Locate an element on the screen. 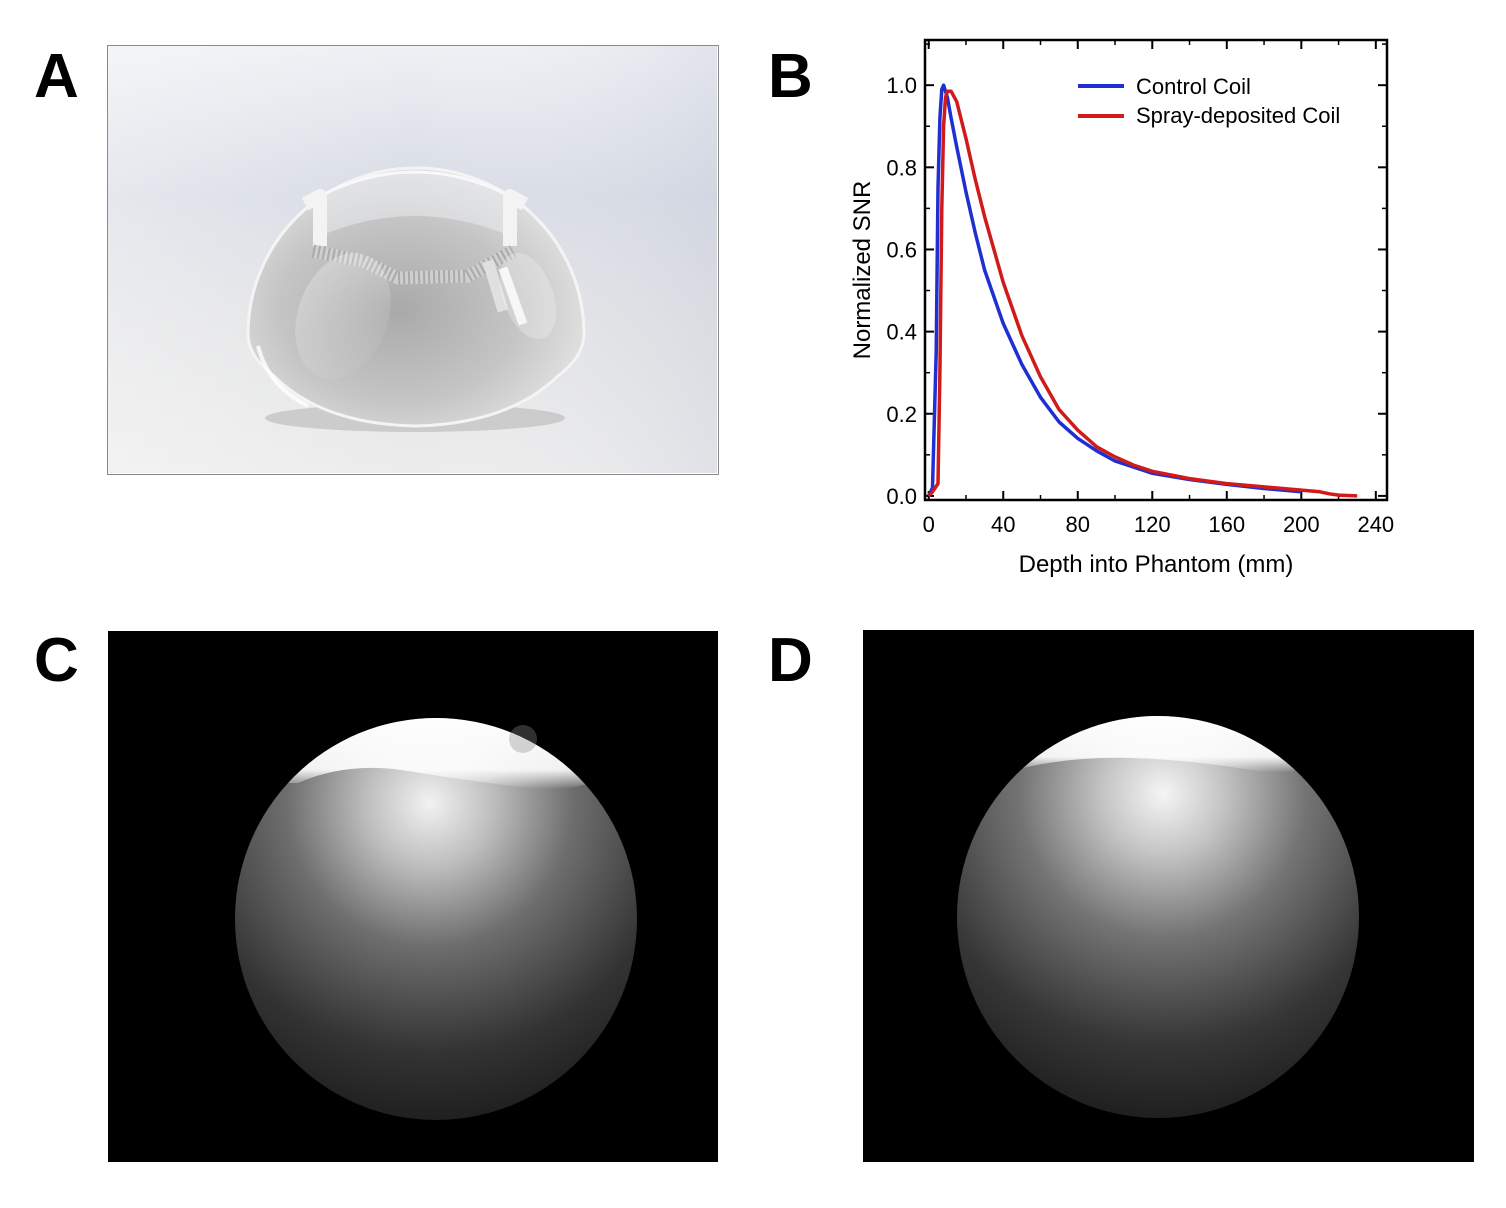  x-tick-label: 200 is located at coordinates (1301, 524).